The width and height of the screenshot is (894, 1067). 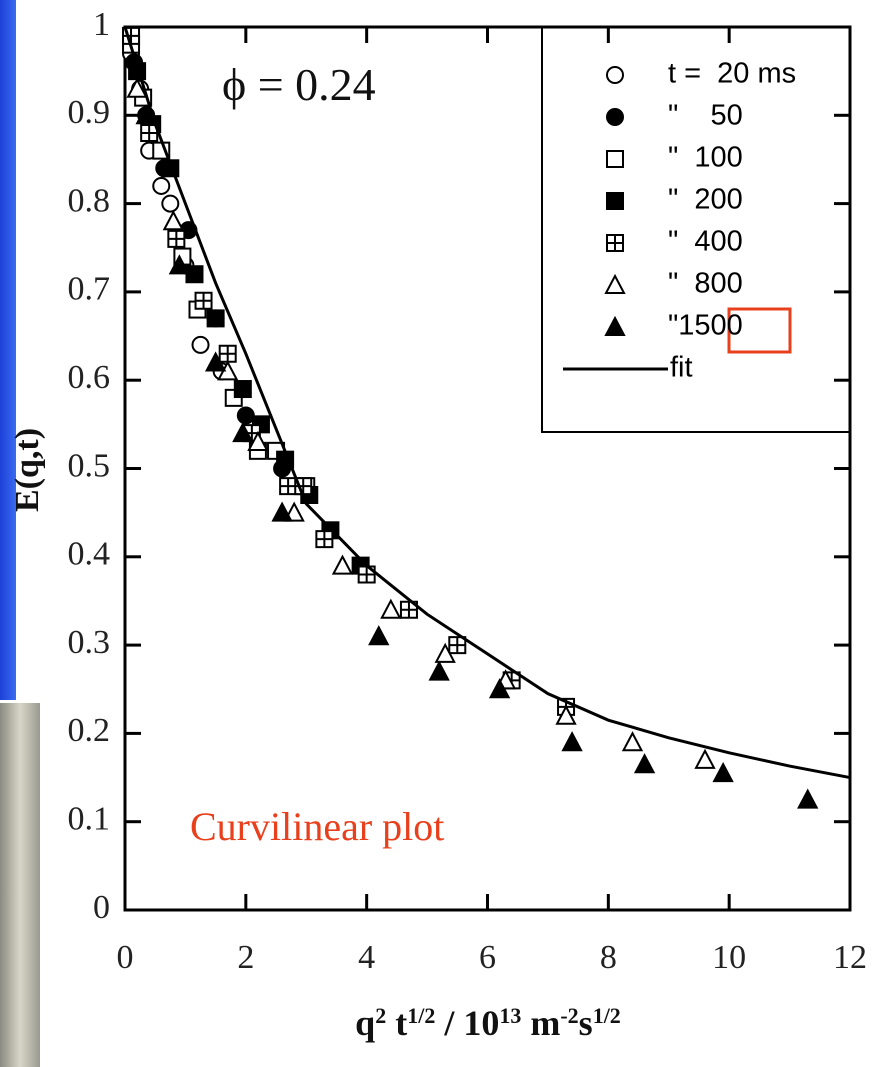 What do you see at coordinates (101, 24) in the screenshot?
I see `y-tick-label: 1` at bounding box center [101, 24].